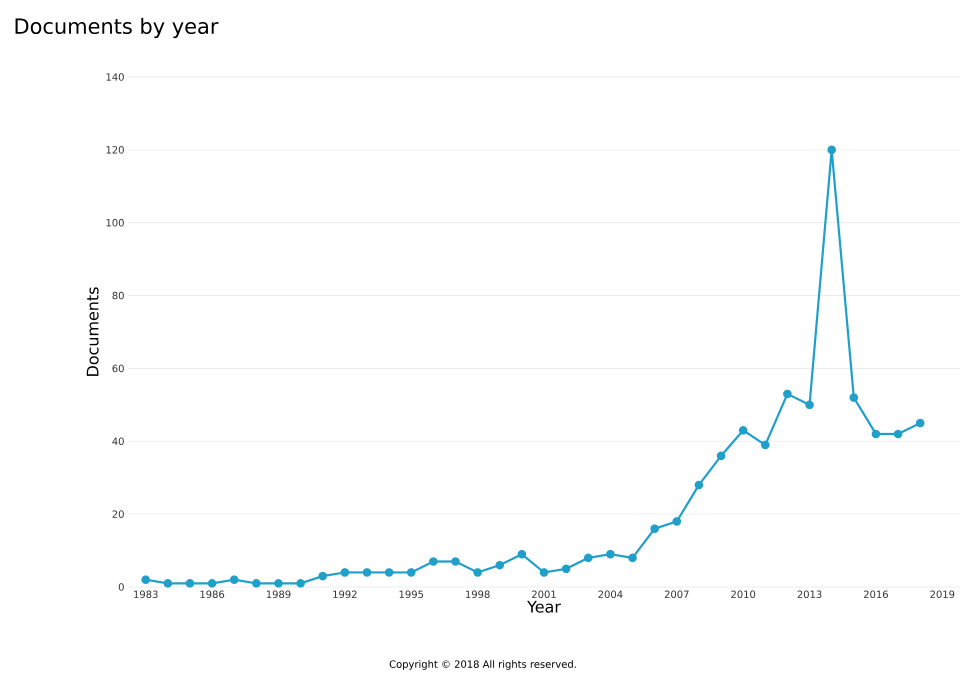  I want to click on y-tick-label: 140, so click(115, 77).